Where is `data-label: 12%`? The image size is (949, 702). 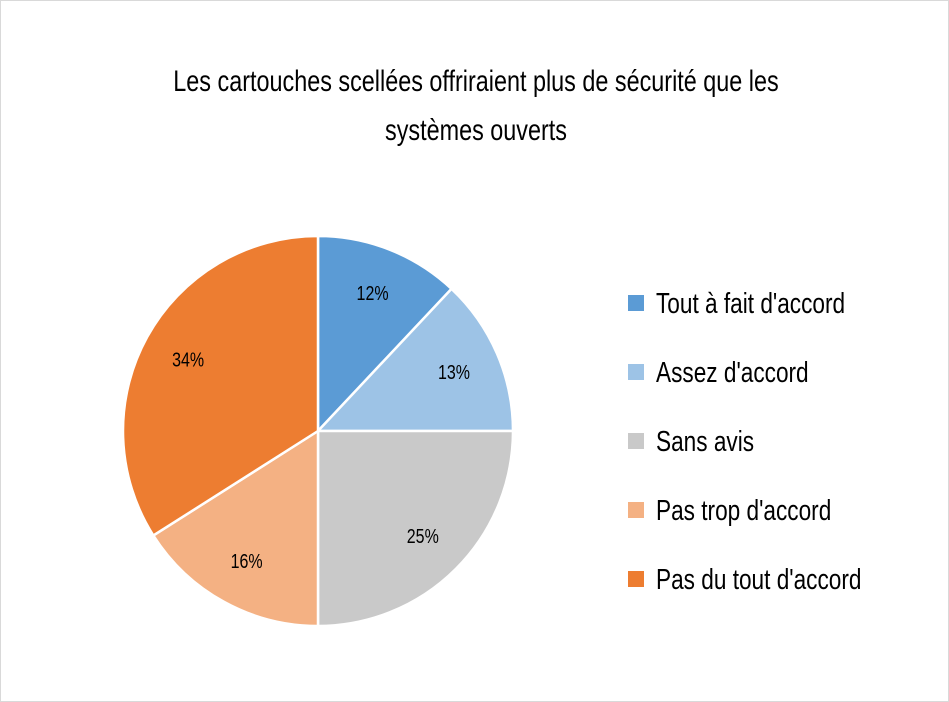 data-label: 12% is located at coordinates (373, 294).